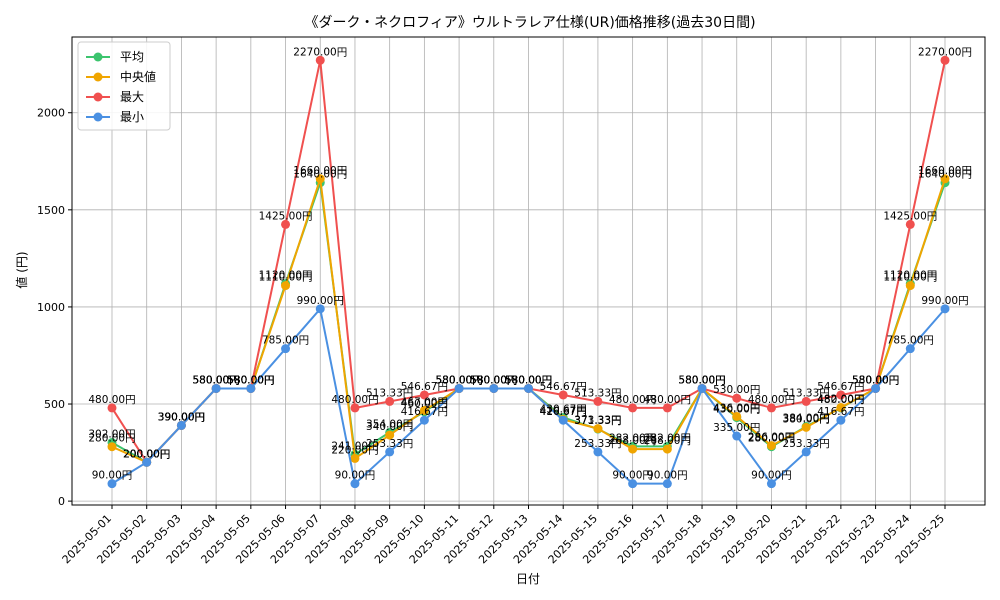 The height and width of the screenshot is (600, 1000). What do you see at coordinates (54, 404) in the screenshot?
I see `y-tick-label: 500` at bounding box center [54, 404].